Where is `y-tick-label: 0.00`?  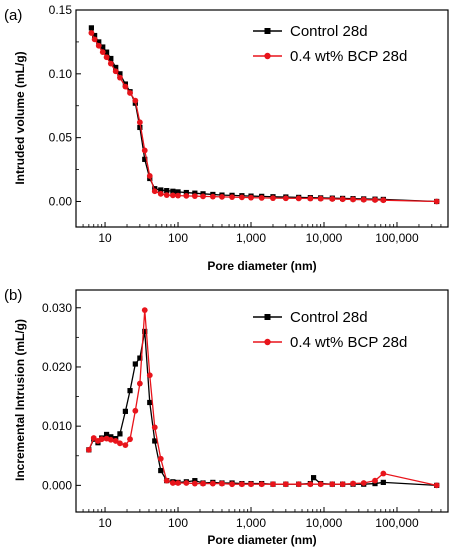
y-tick-label: 0.00 is located at coordinates (61, 201).